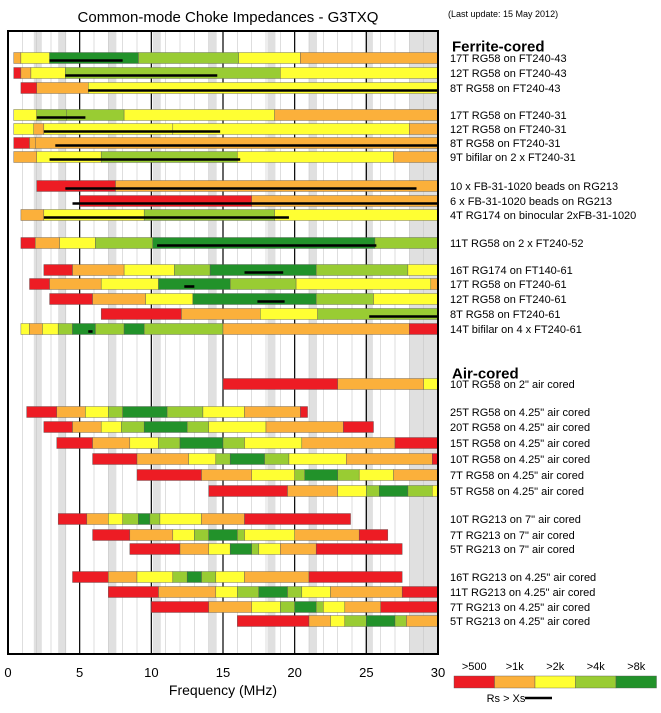  Describe the element at coordinates (517, 492) in the screenshot. I see `choke-label: 5T RG58 on 4.25" air cored` at that location.